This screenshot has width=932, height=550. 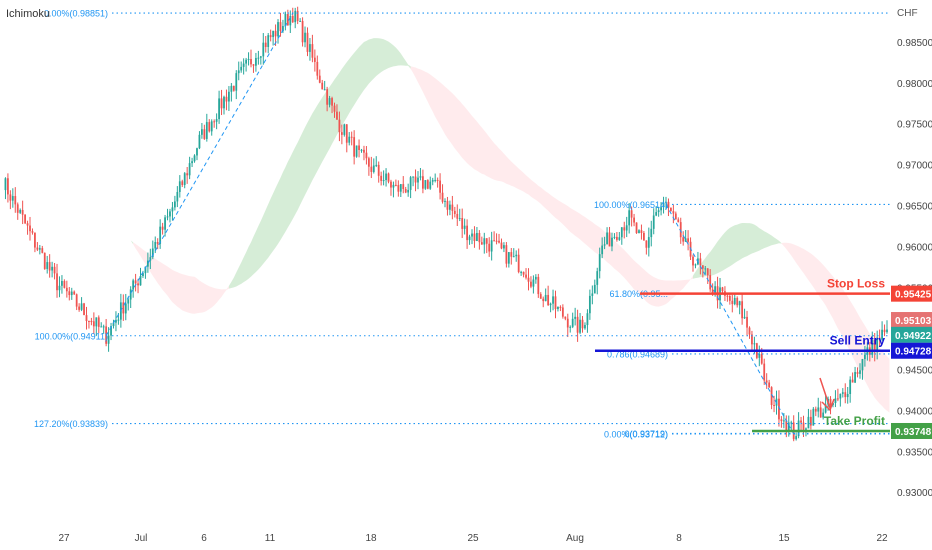 What do you see at coordinates (913, 432) in the screenshot?
I see `take-profit-badge: 0.93748` at bounding box center [913, 432].